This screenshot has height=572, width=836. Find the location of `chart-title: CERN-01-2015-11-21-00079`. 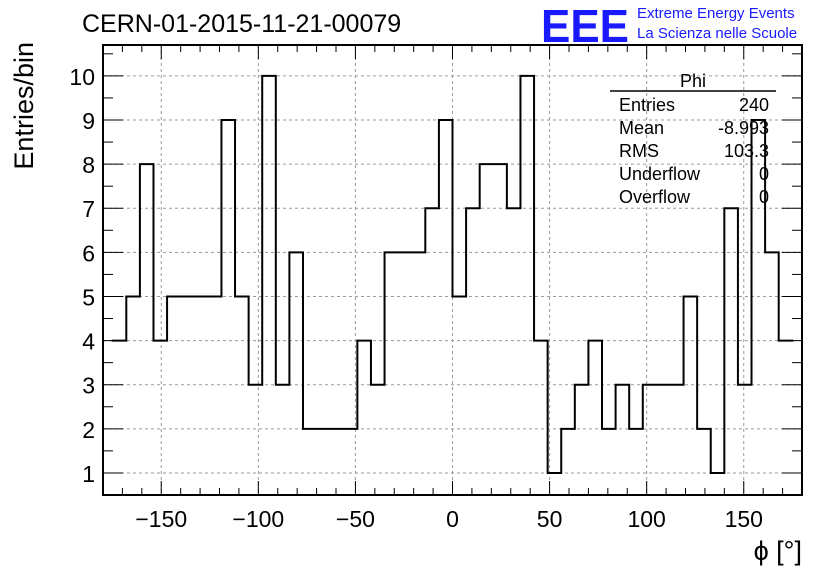

chart-title: CERN-01-2015-11-21-00079 is located at coordinates (241, 24).